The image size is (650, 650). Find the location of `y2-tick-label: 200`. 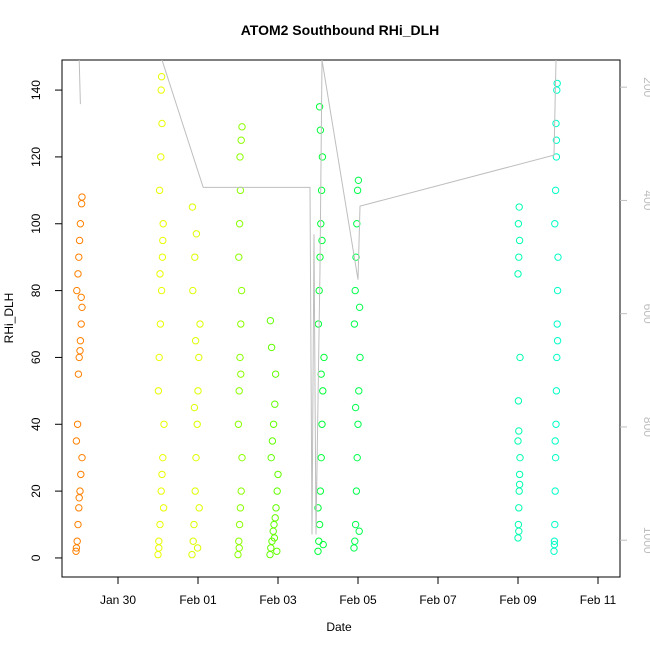

y2-tick-label: 200 is located at coordinates (645, 87).